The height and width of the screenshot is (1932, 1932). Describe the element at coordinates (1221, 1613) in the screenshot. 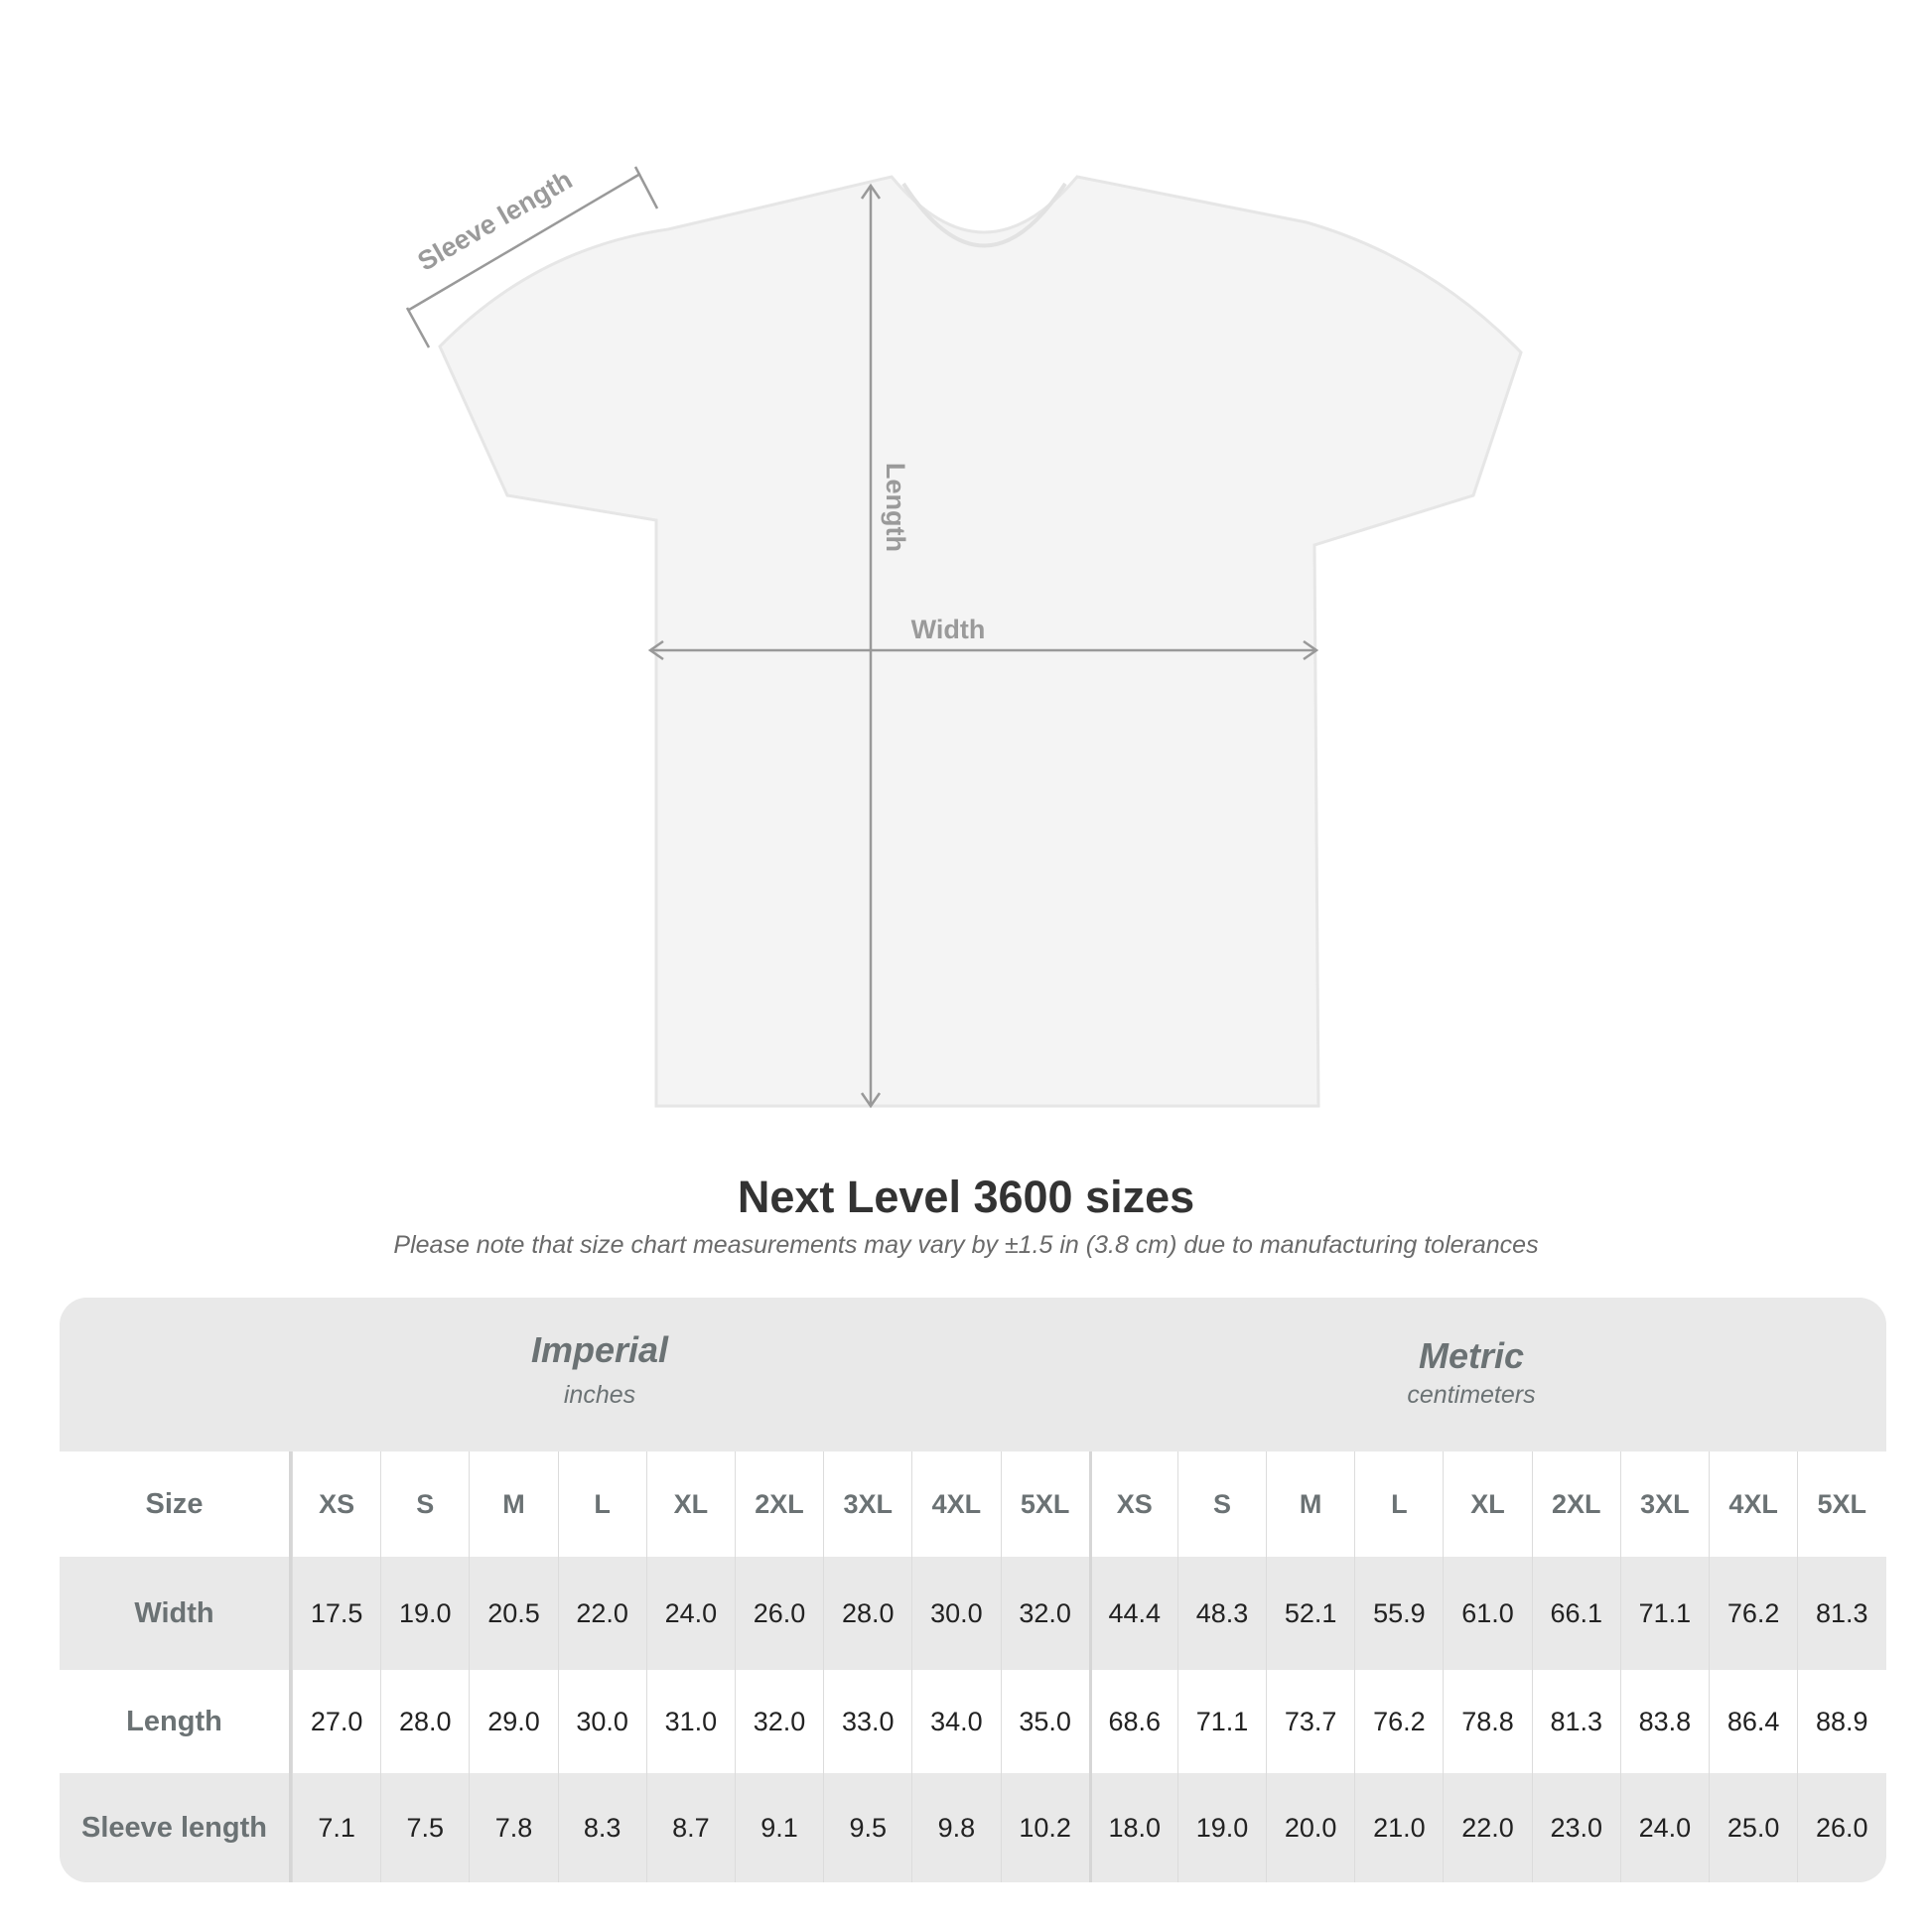

I see `value-cell: 48.3` at that location.